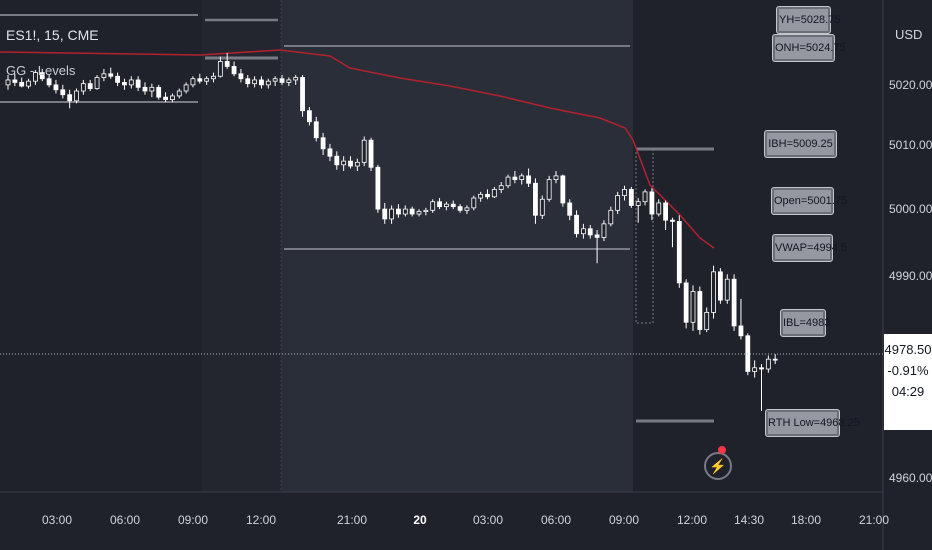 This screenshot has width=932, height=550. I want to click on time-tick: 21:00, so click(874, 520).